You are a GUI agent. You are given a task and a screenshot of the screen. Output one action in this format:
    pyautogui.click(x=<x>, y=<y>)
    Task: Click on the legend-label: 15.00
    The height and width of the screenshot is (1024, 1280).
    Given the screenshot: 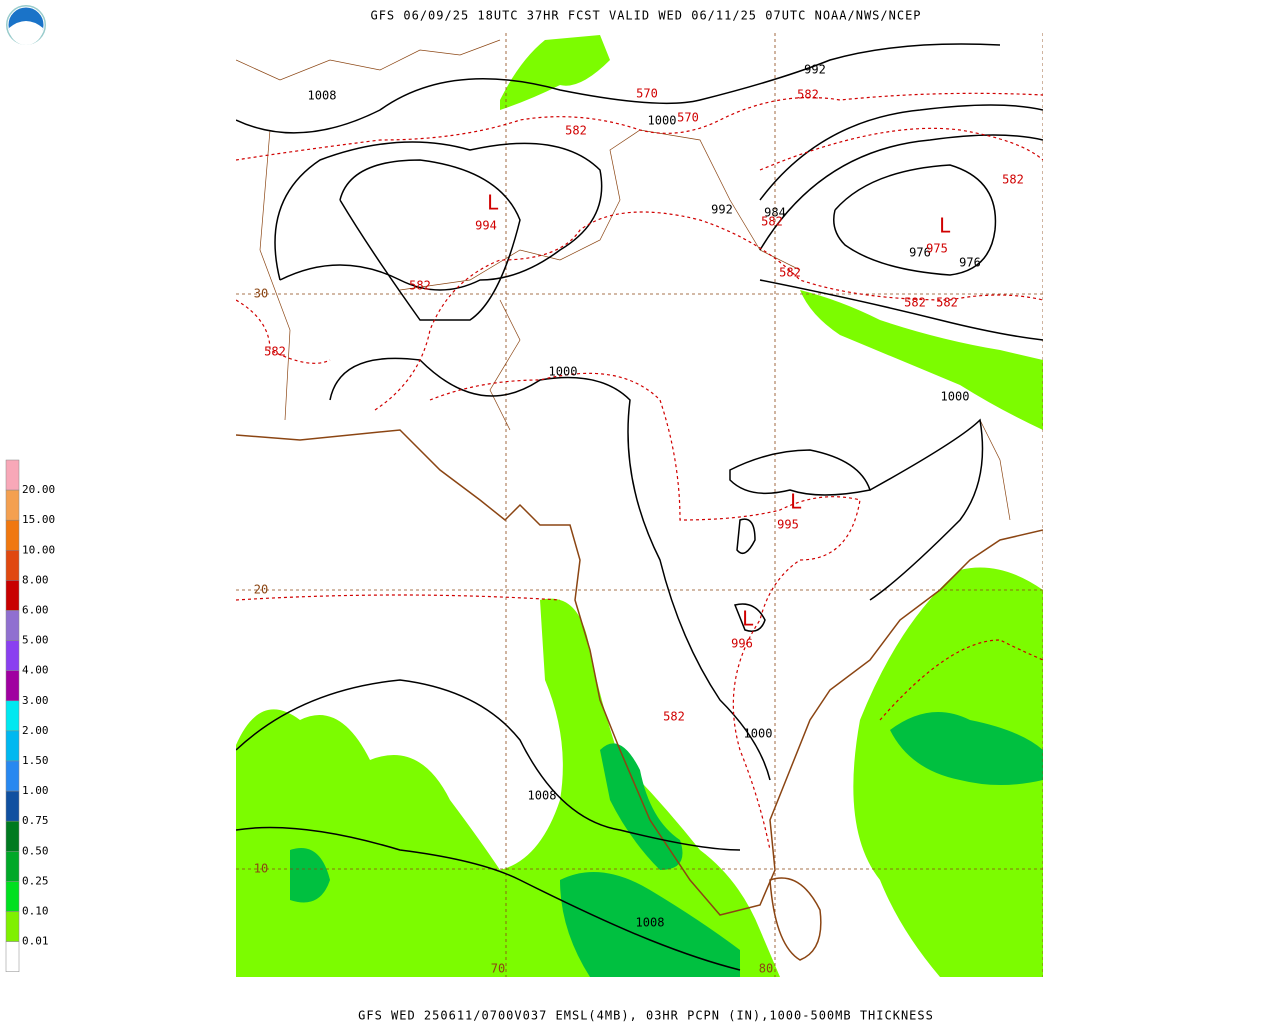 What is the action you would take?
    pyautogui.click(x=38, y=519)
    